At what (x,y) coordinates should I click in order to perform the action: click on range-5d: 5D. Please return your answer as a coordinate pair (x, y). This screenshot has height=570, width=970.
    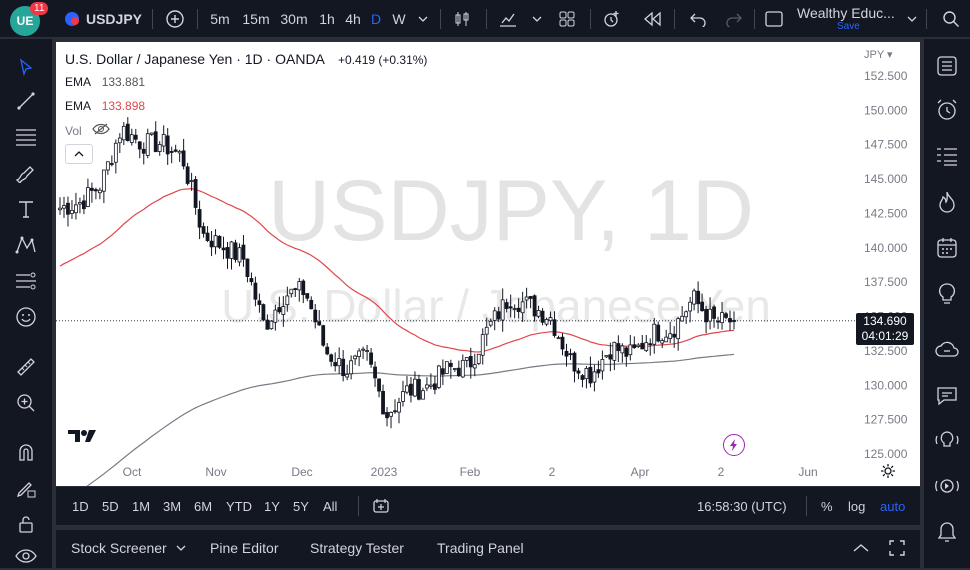
    Looking at the image, I should click on (110, 506).